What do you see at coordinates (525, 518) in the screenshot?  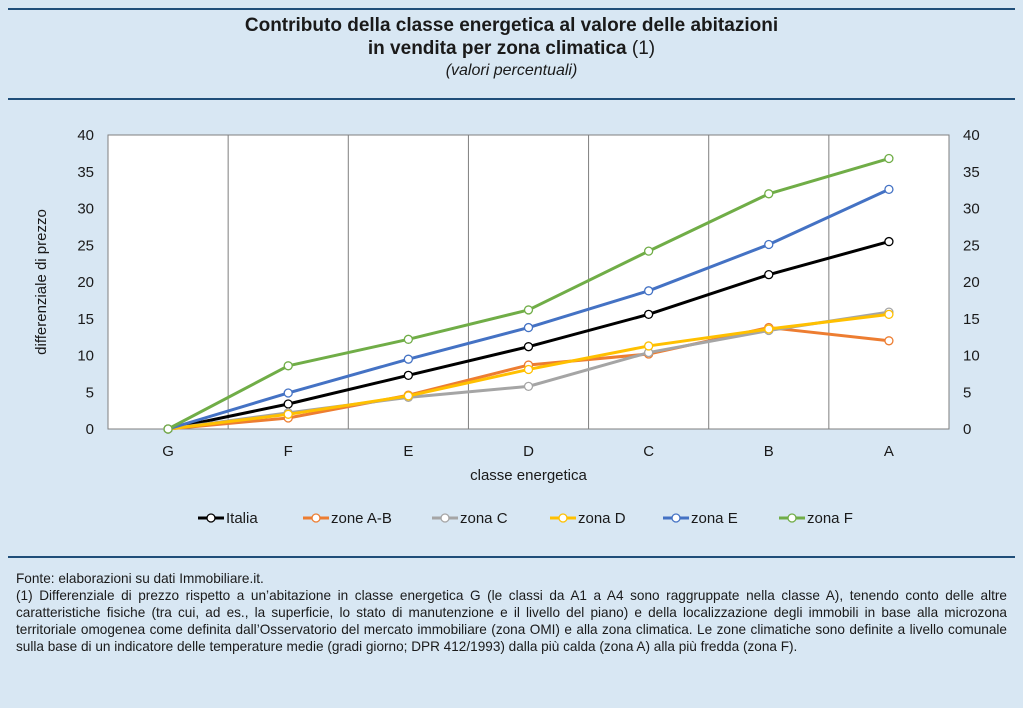 I see `legend: Italia zone A-B zona C zona D zona E zona F` at bounding box center [525, 518].